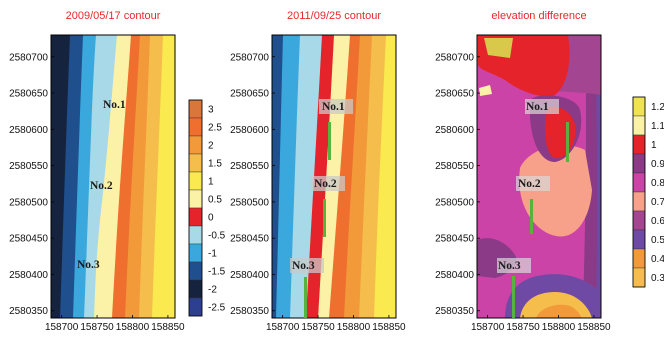 The width and height of the screenshot is (664, 338). What do you see at coordinates (207, 208) in the screenshot?
I see `colorbar-elevation-2009: 3 2.5 2 1.5 1 0.5 0 -0.5 -1 -1.5 -2 -2.5` at bounding box center [207, 208].